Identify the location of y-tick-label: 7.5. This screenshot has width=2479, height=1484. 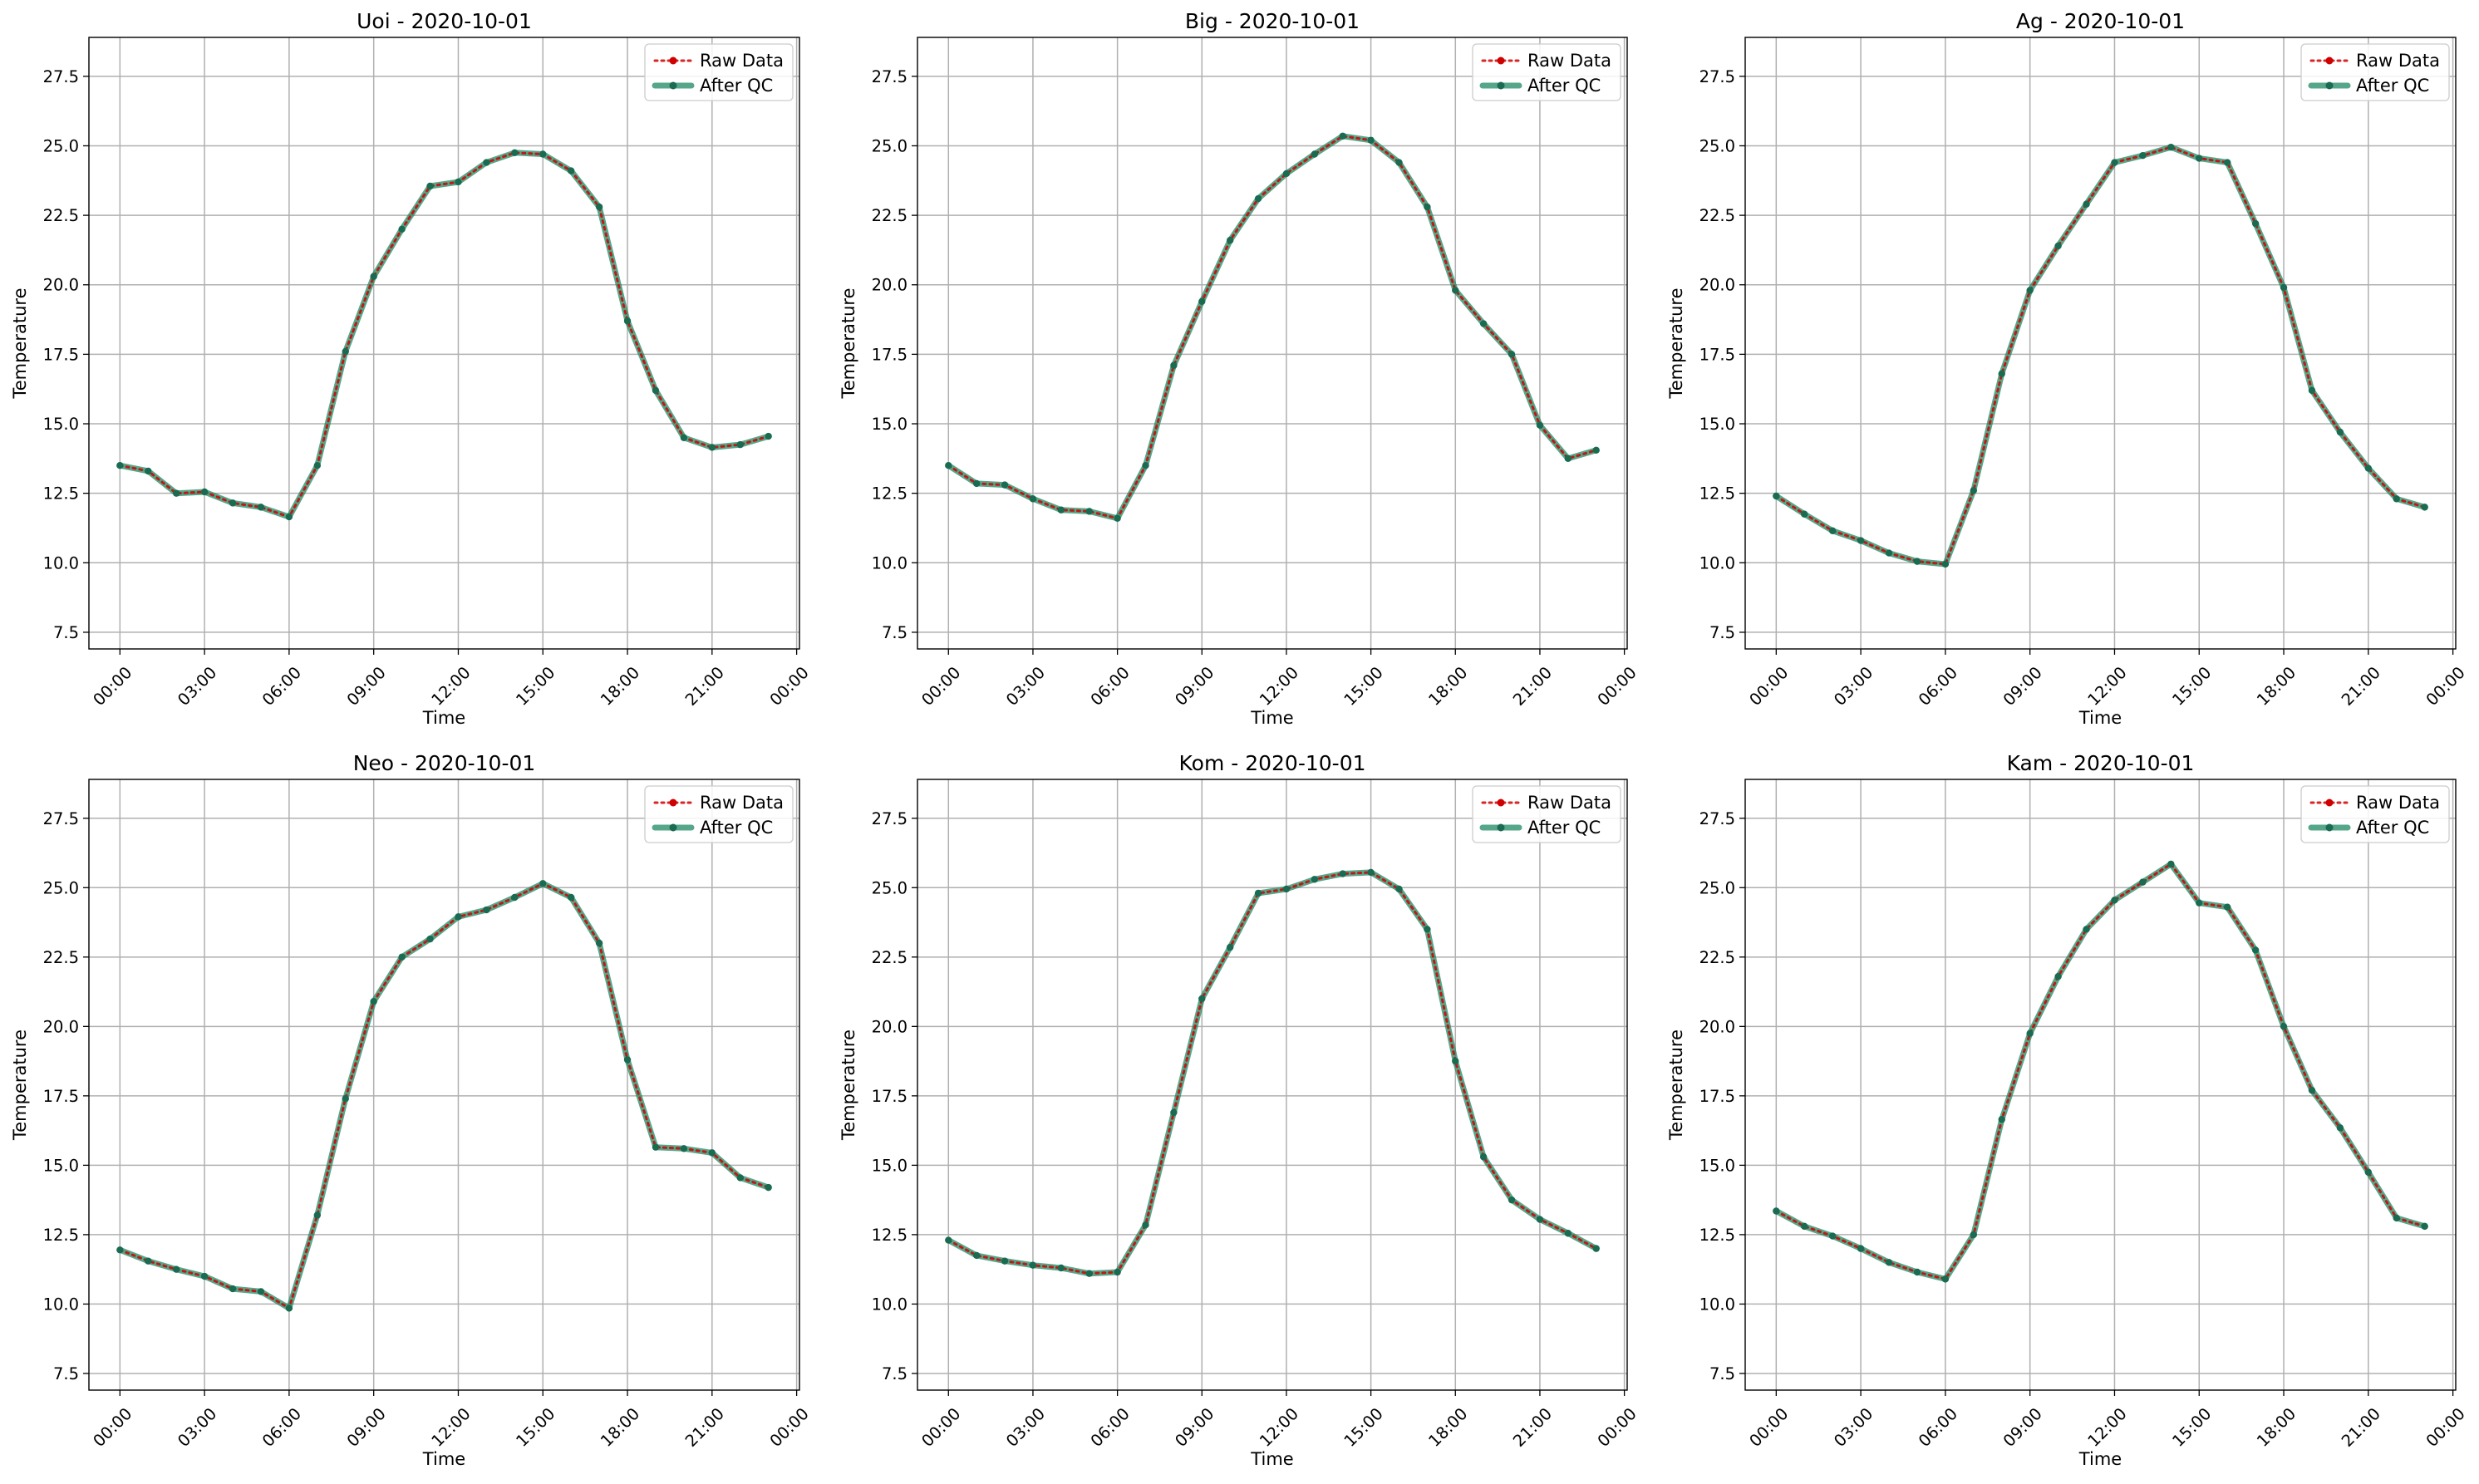
(895, 1373).